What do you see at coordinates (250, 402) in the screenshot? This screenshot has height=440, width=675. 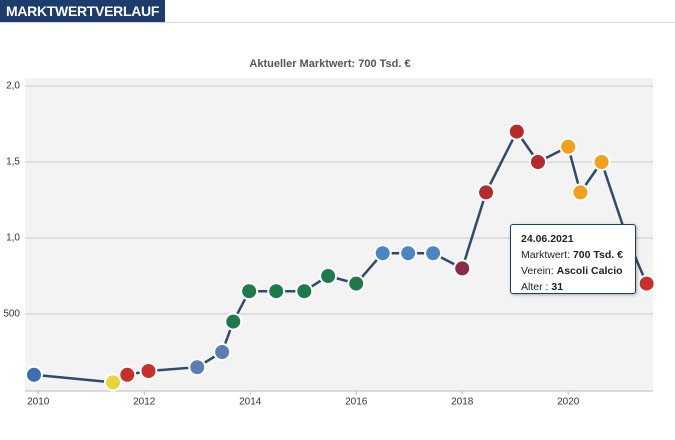 I see `x-tick-label: 2014` at bounding box center [250, 402].